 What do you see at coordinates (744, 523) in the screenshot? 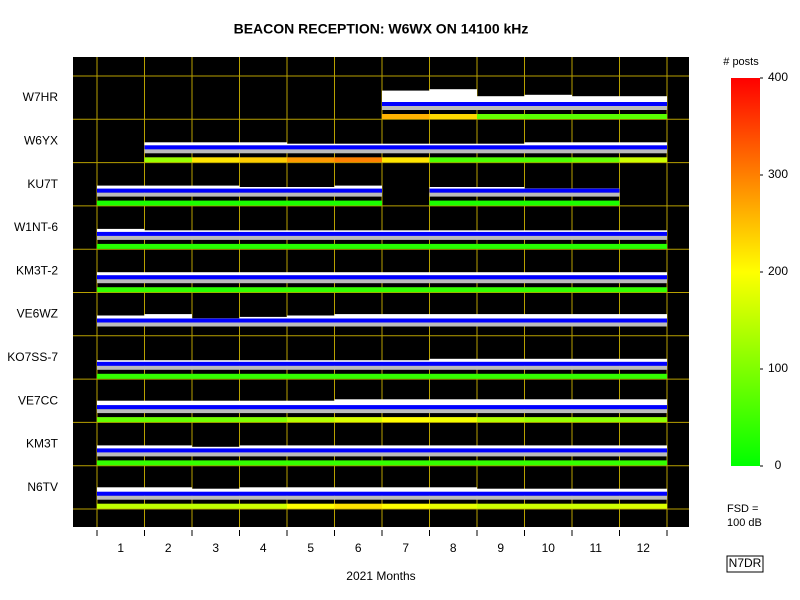
I see `fsd-value: 100 dB` at bounding box center [744, 523].